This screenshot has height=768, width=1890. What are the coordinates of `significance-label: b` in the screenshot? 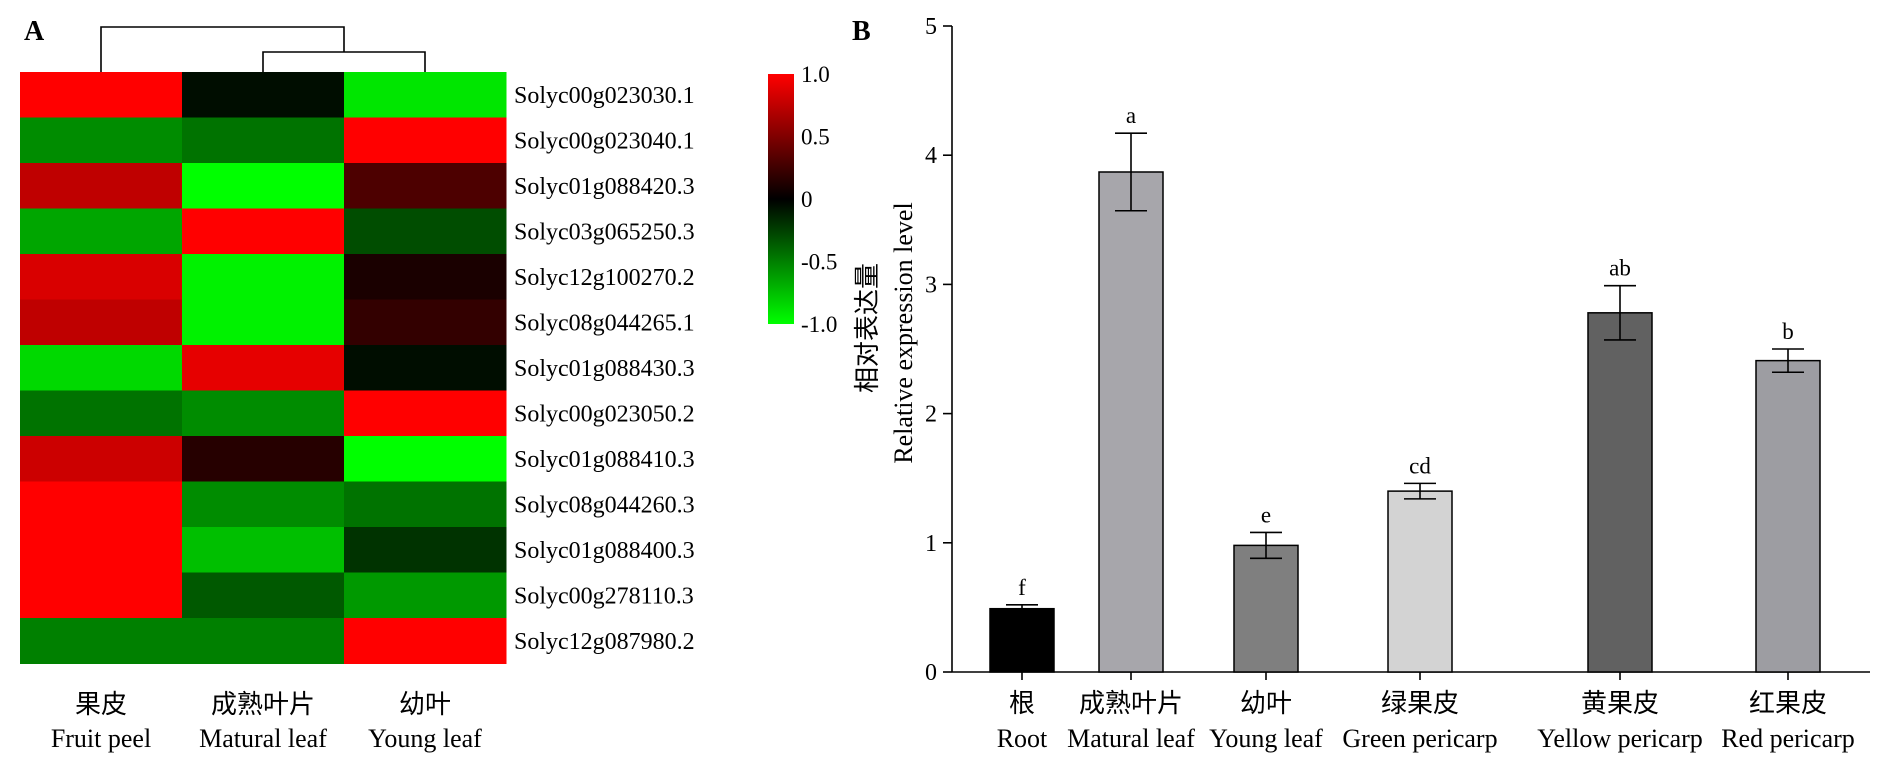 It's located at (1788, 331).